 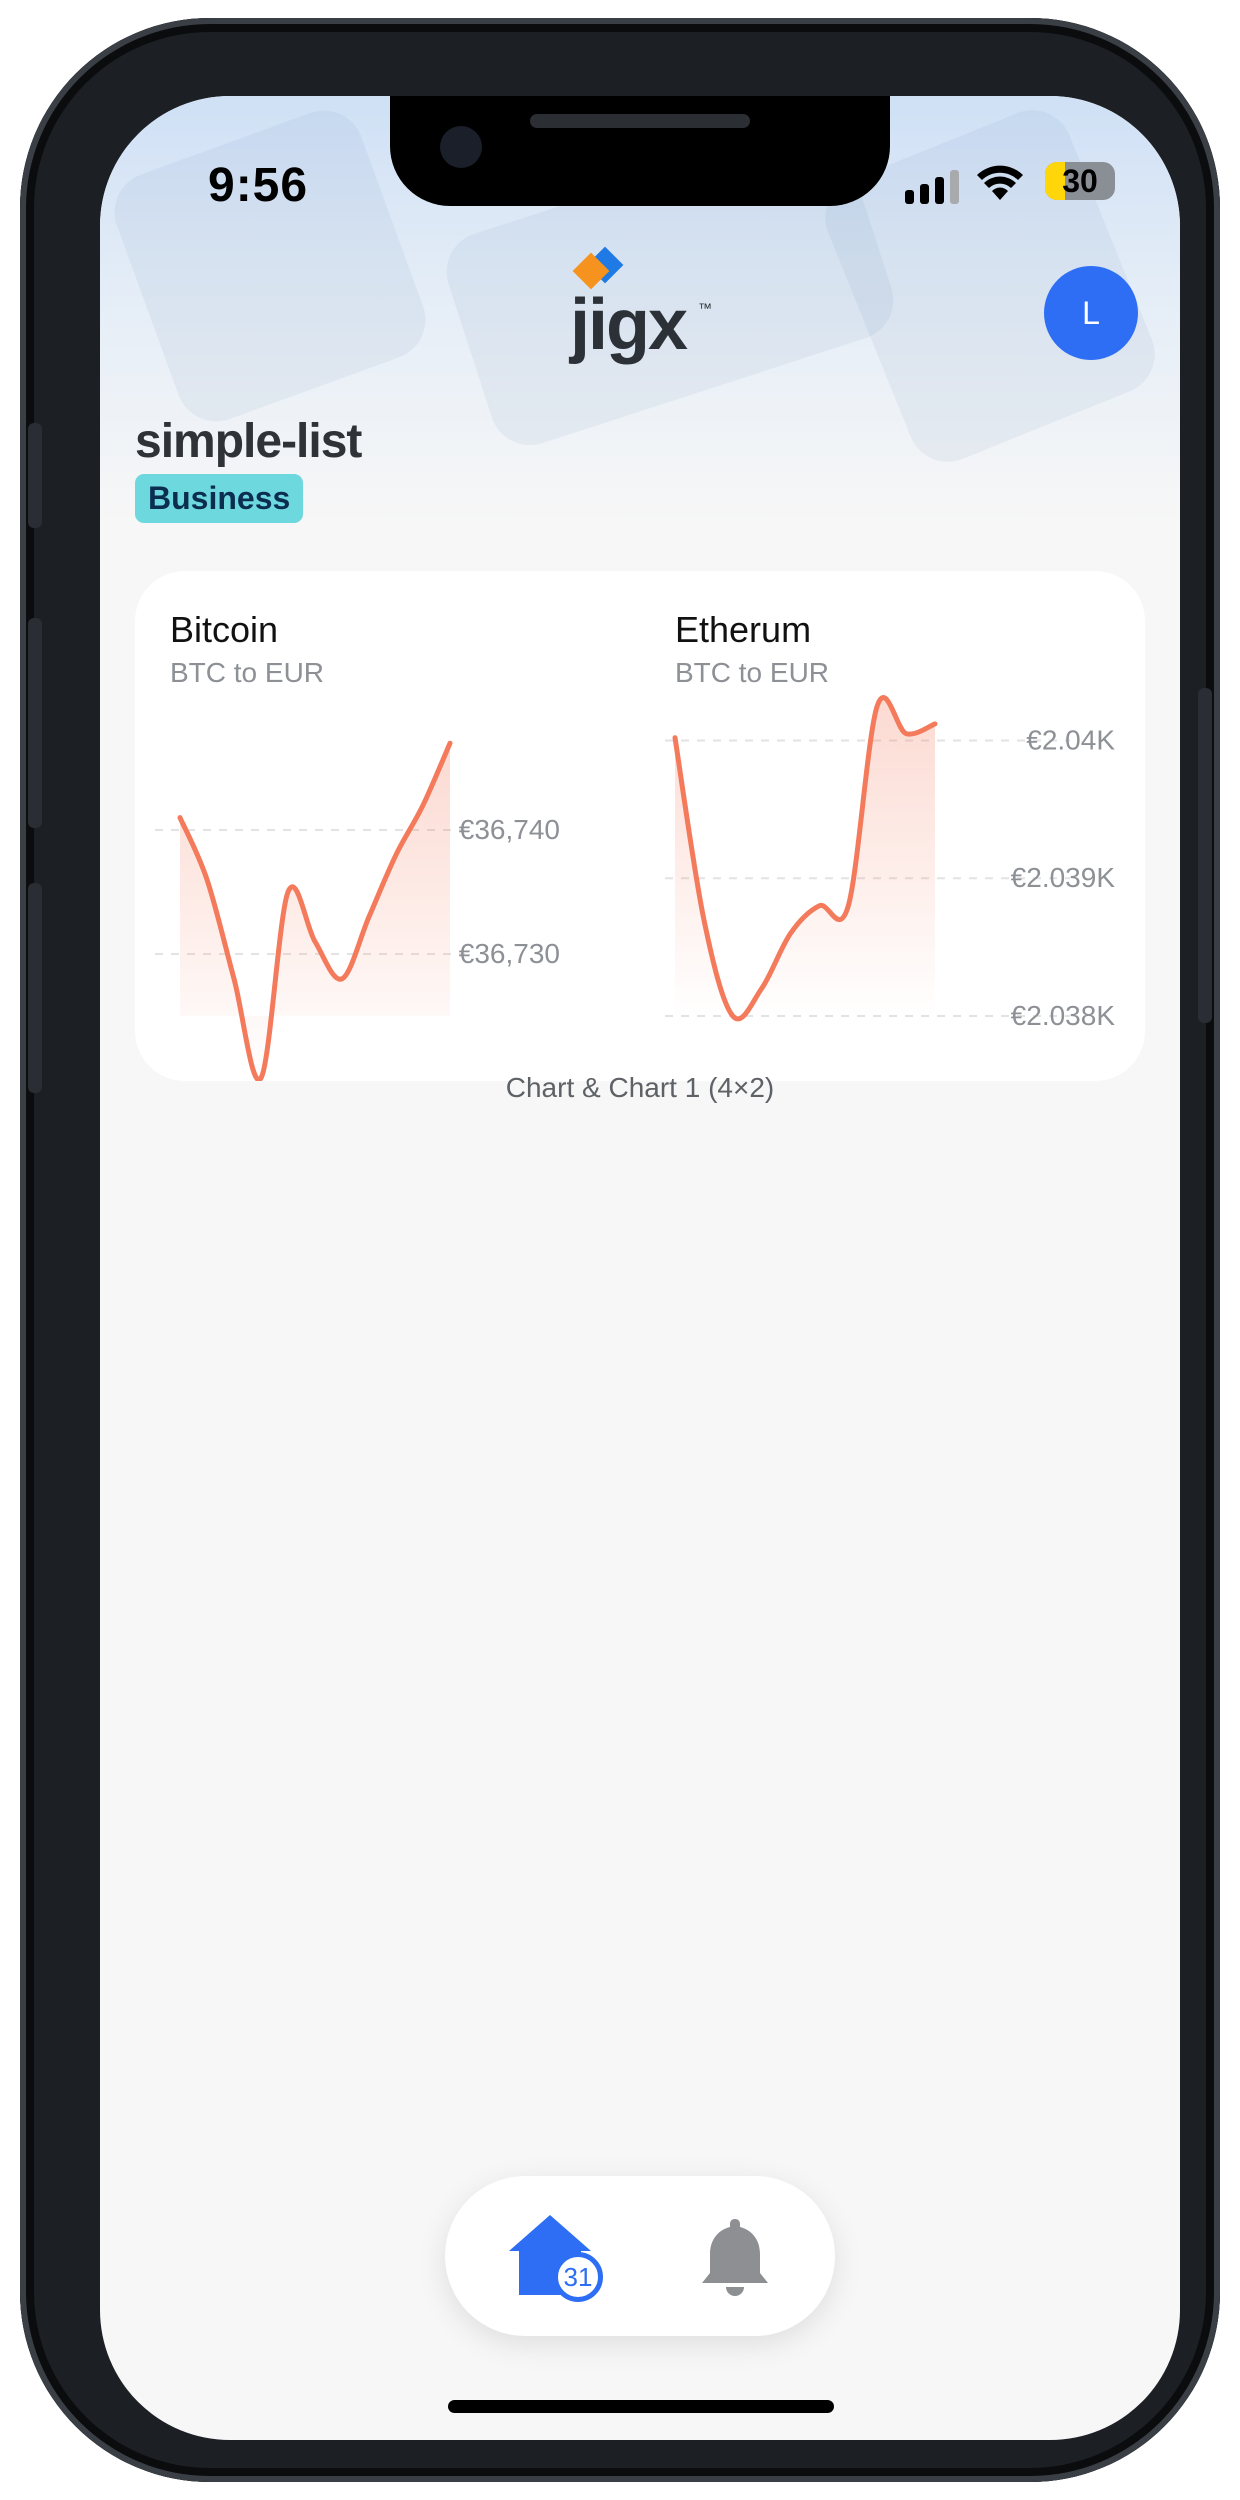 What do you see at coordinates (629, 325) in the screenshot?
I see `logo-text: jigx` at bounding box center [629, 325].